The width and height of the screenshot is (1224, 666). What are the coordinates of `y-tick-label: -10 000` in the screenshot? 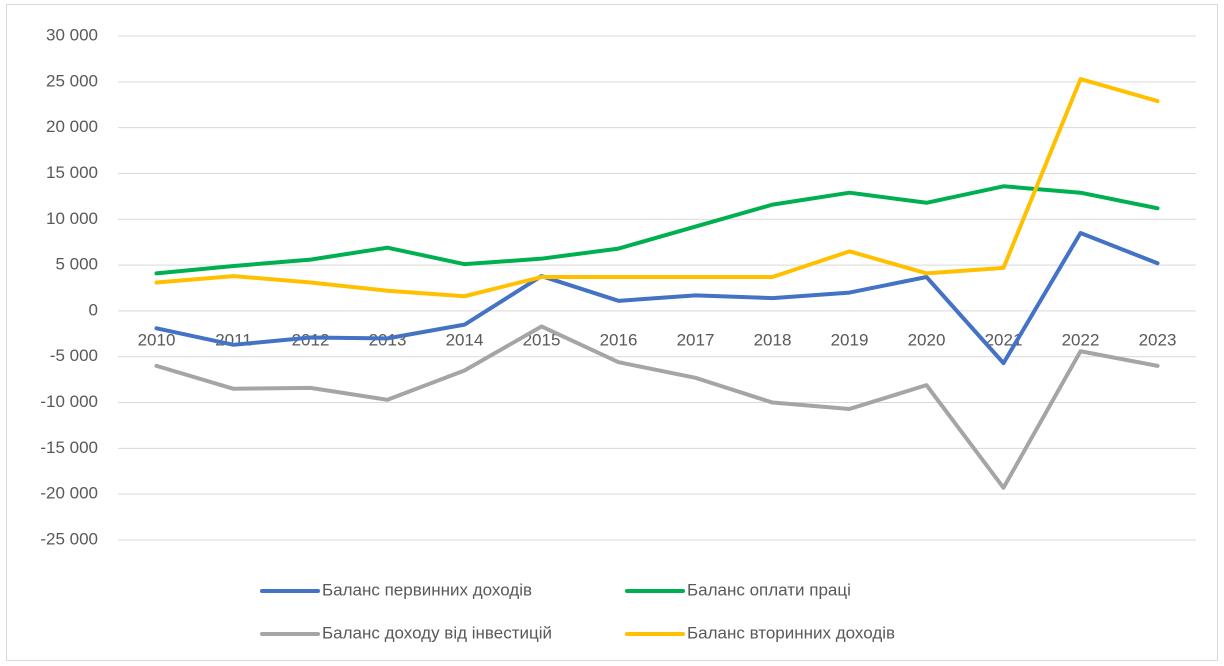 It's located at (69, 401).